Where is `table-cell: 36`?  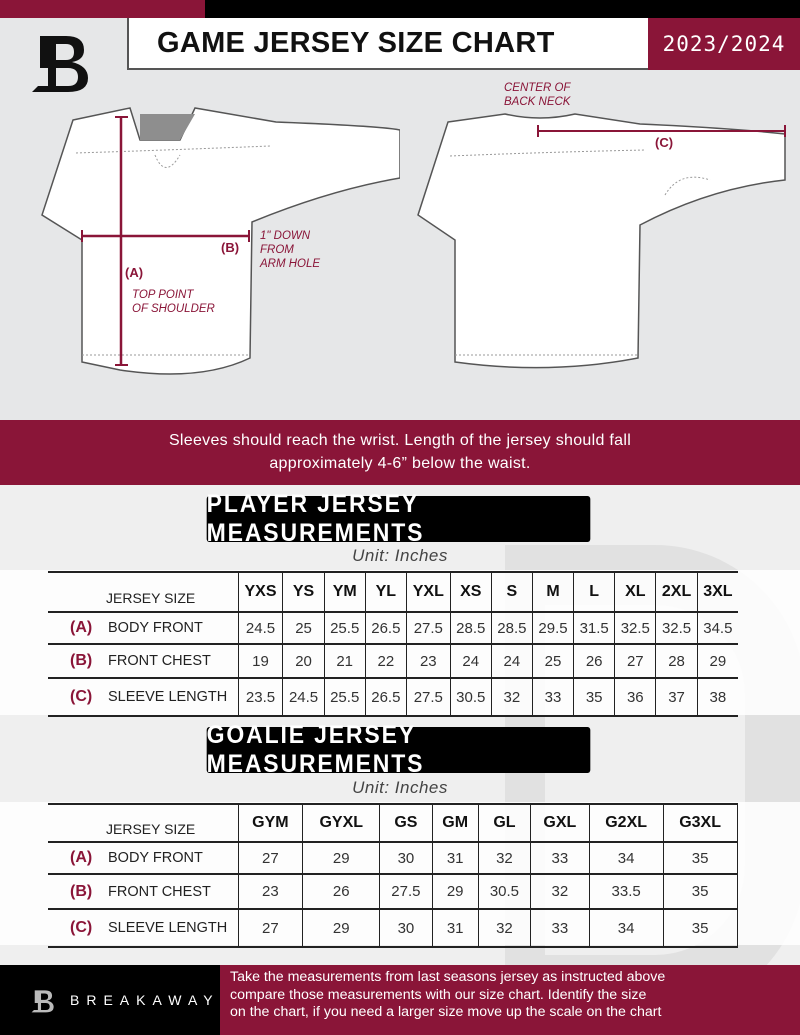
table-cell: 36 is located at coordinates (635, 697).